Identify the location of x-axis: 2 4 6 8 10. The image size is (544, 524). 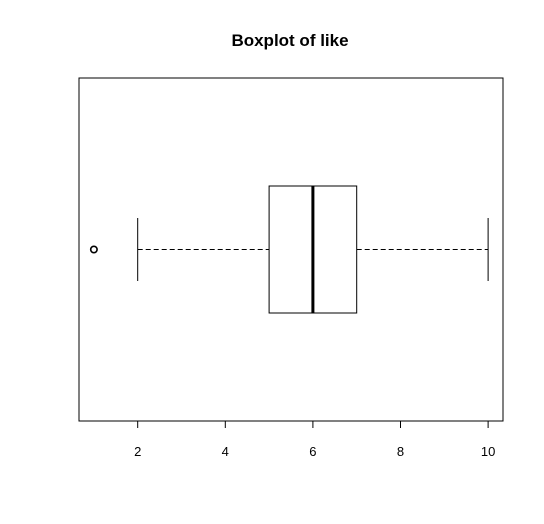
(314, 439).